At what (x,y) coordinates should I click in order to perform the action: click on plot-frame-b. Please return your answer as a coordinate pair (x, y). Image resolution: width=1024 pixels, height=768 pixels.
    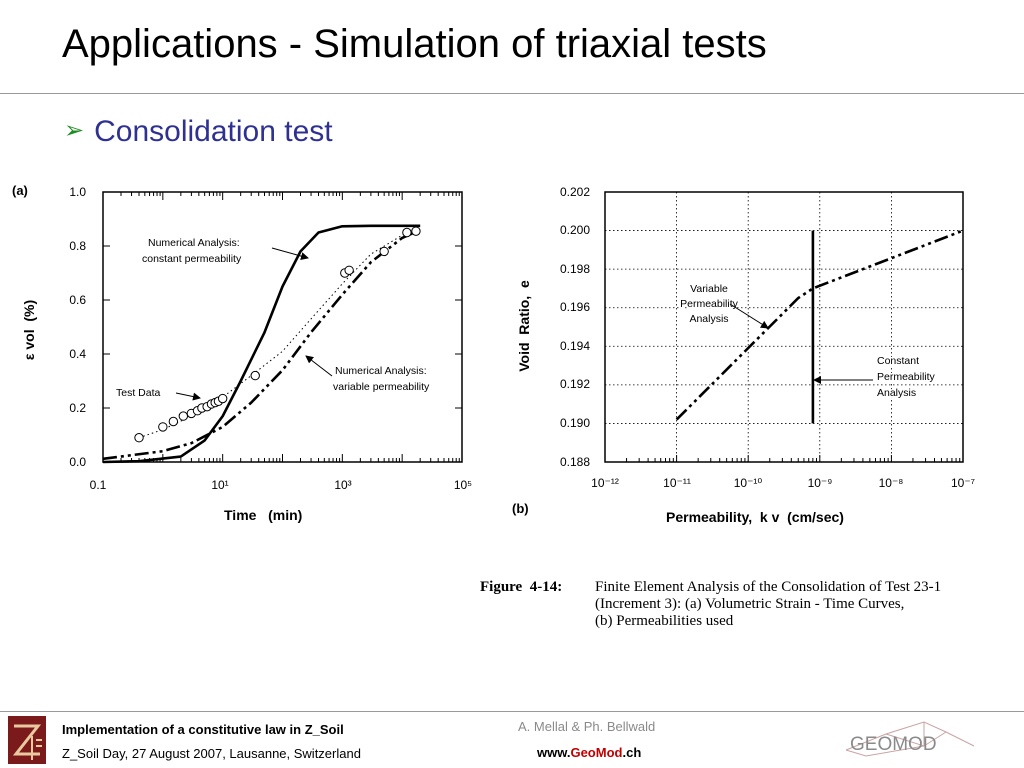
    Looking at the image, I should click on (784, 327).